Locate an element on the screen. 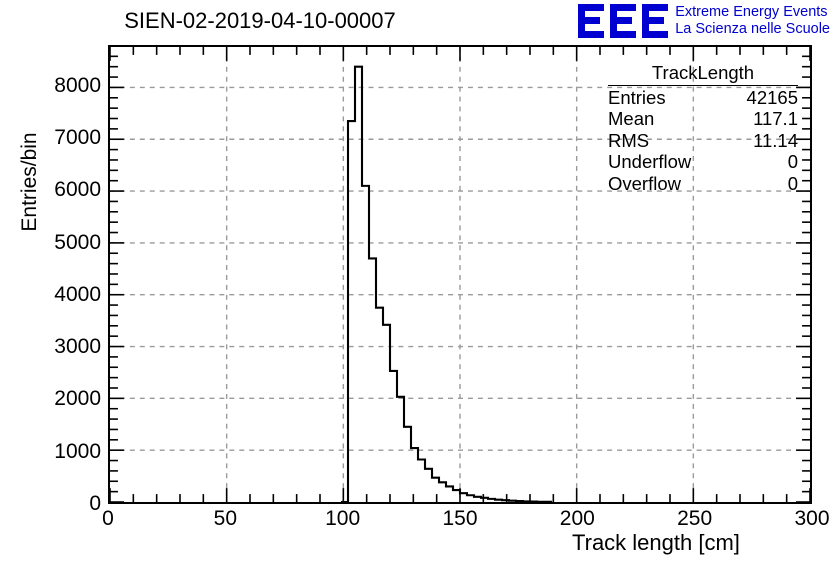  stats-row: Underflow 0 is located at coordinates (703, 162).